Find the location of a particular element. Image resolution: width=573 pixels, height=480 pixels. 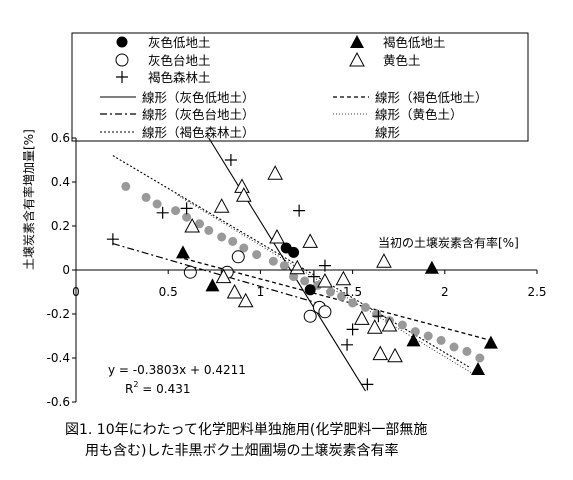

legend-label: 線形 is located at coordinates (388, 132).